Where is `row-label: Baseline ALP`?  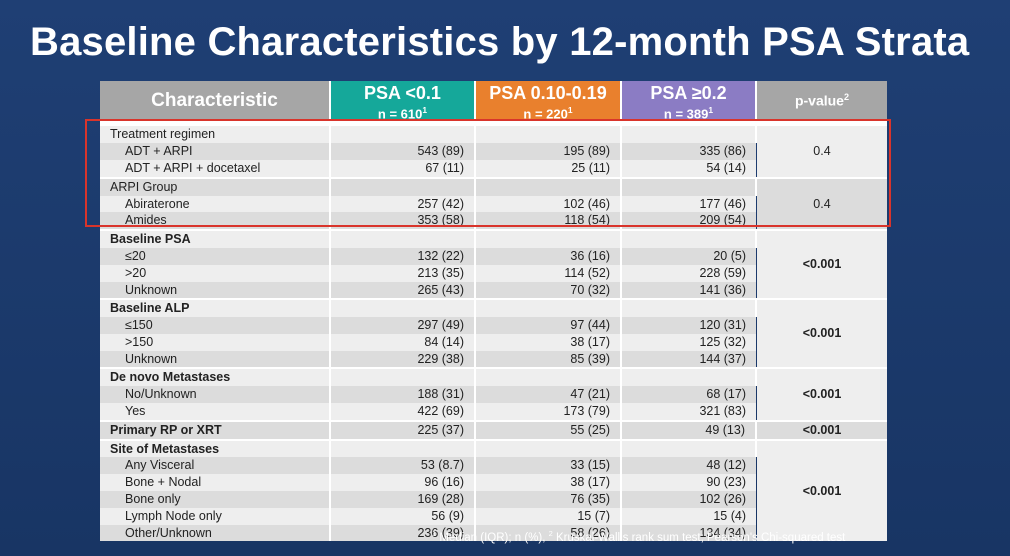
row-label: Baseline ALP is located at coordinates (215, 308).